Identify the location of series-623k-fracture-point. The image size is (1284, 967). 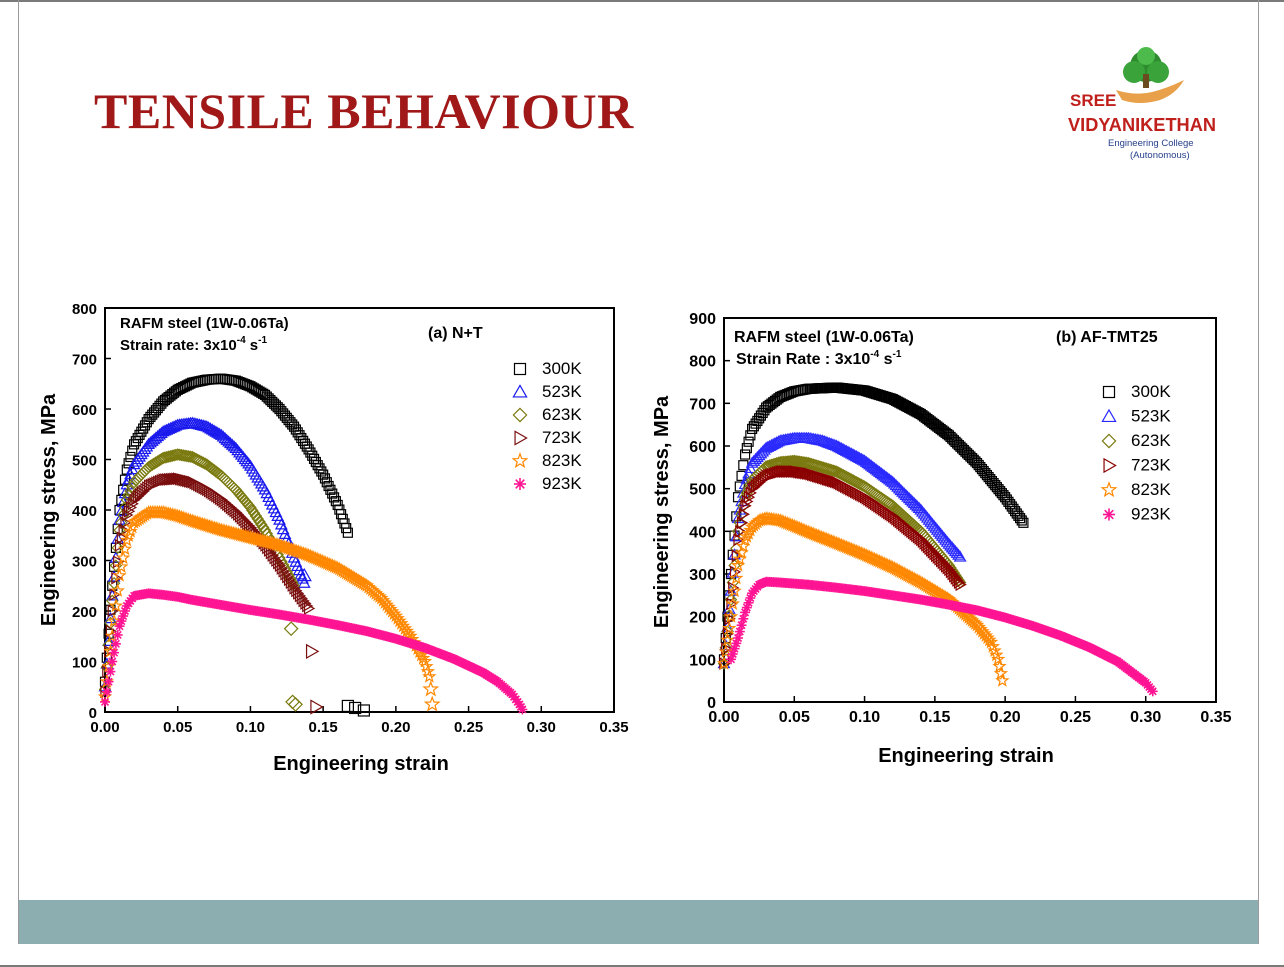
(291, 629).